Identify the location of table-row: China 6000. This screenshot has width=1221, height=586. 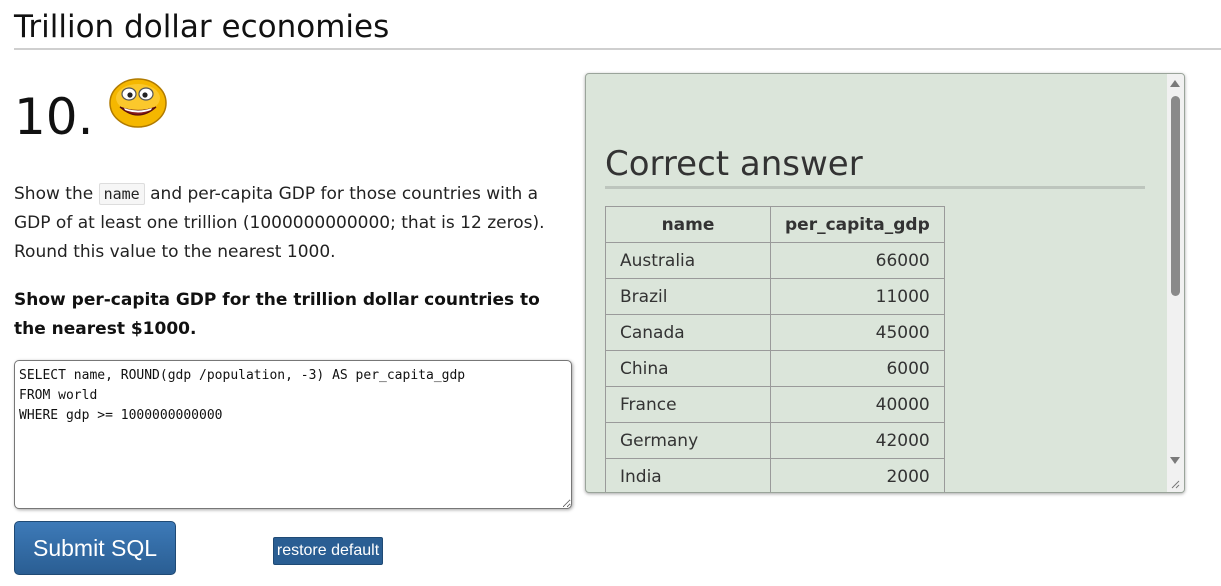
(775, 368).